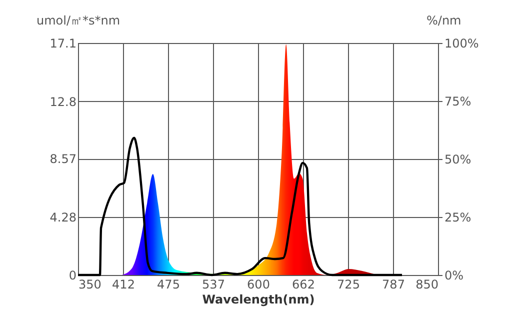  What do you see at coordinates (90, 285) in the screenshot?
I see `x-tick-label: 350` at bounding box center [90, 285].